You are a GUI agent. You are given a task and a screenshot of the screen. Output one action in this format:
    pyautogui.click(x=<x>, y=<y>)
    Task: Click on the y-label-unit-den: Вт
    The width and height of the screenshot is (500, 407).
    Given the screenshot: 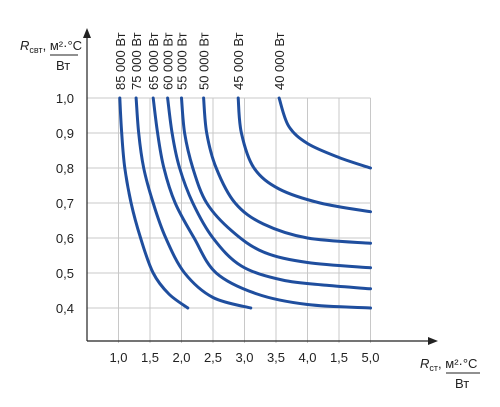 What is the action you would take?
    pyautogui.click(x=63, y=65)
    